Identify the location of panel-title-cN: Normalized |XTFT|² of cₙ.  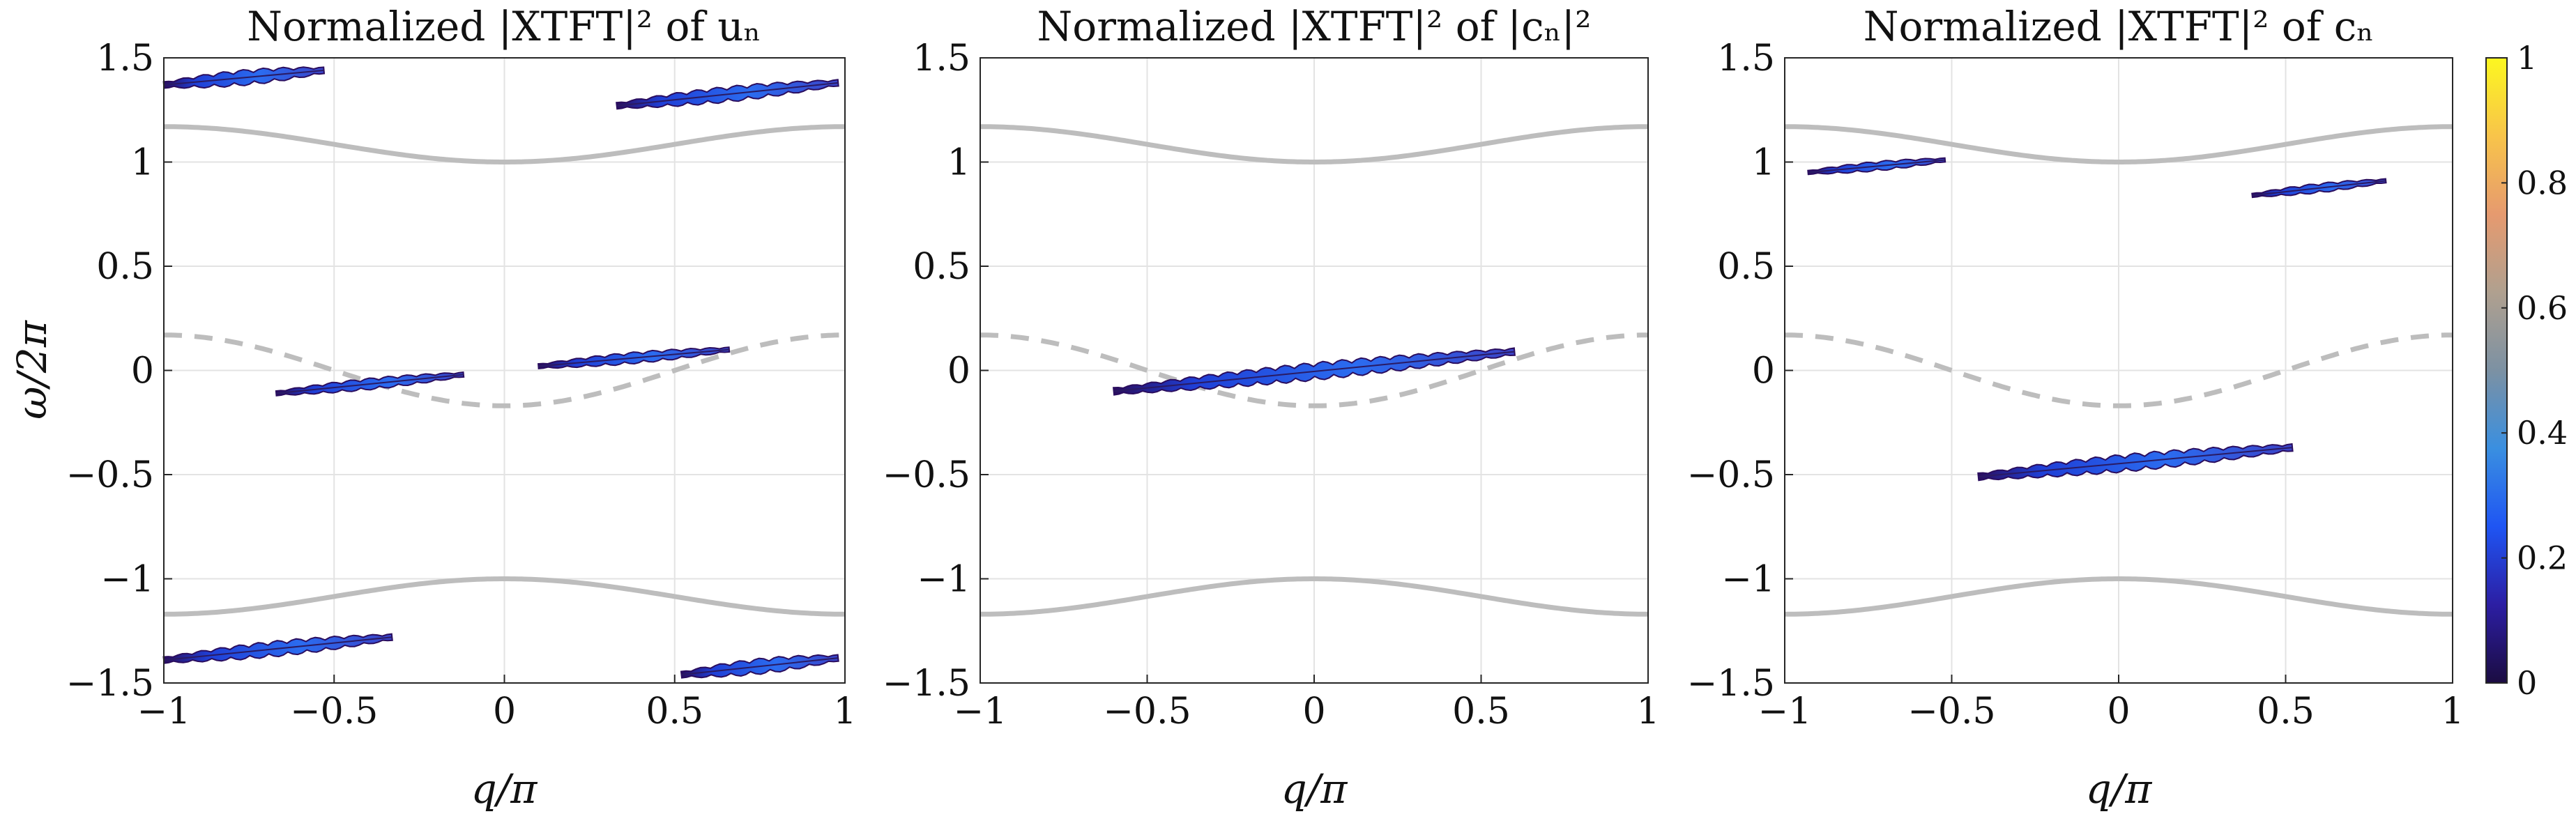
(2119, 26).